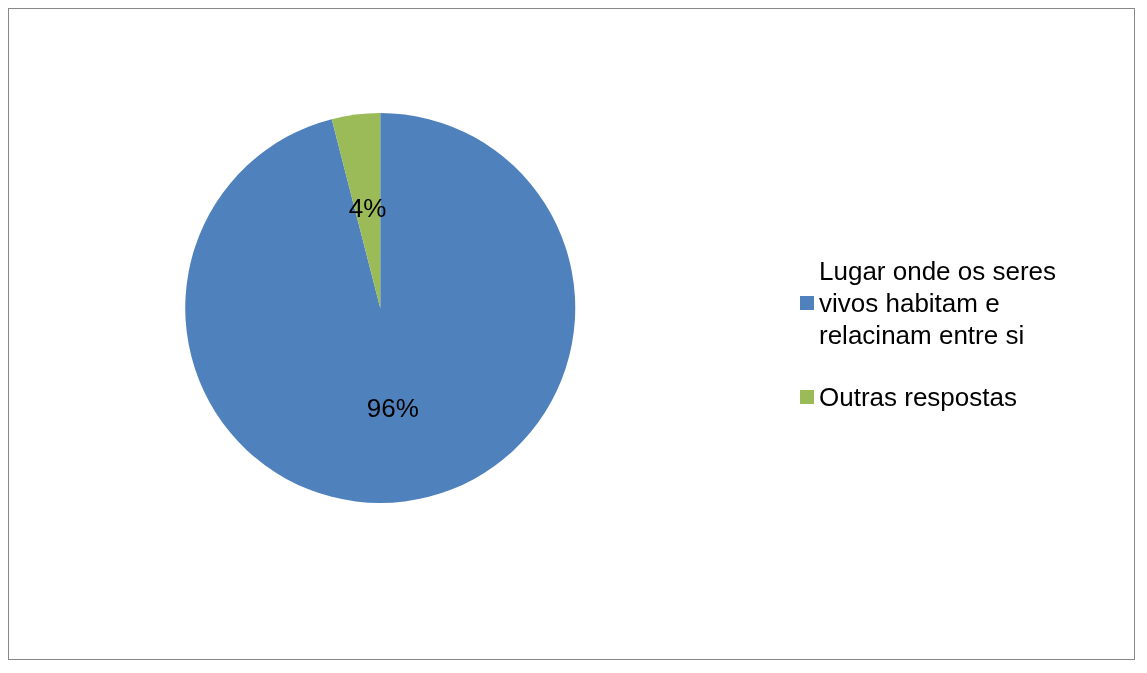 The height and width of the screenshot is (673, 1147). Describe the element at coordinates (941, 303) in the screenshot. I see `legend-label: Lugar onde os seres vivos habitam e relacinam entre si` at that location.